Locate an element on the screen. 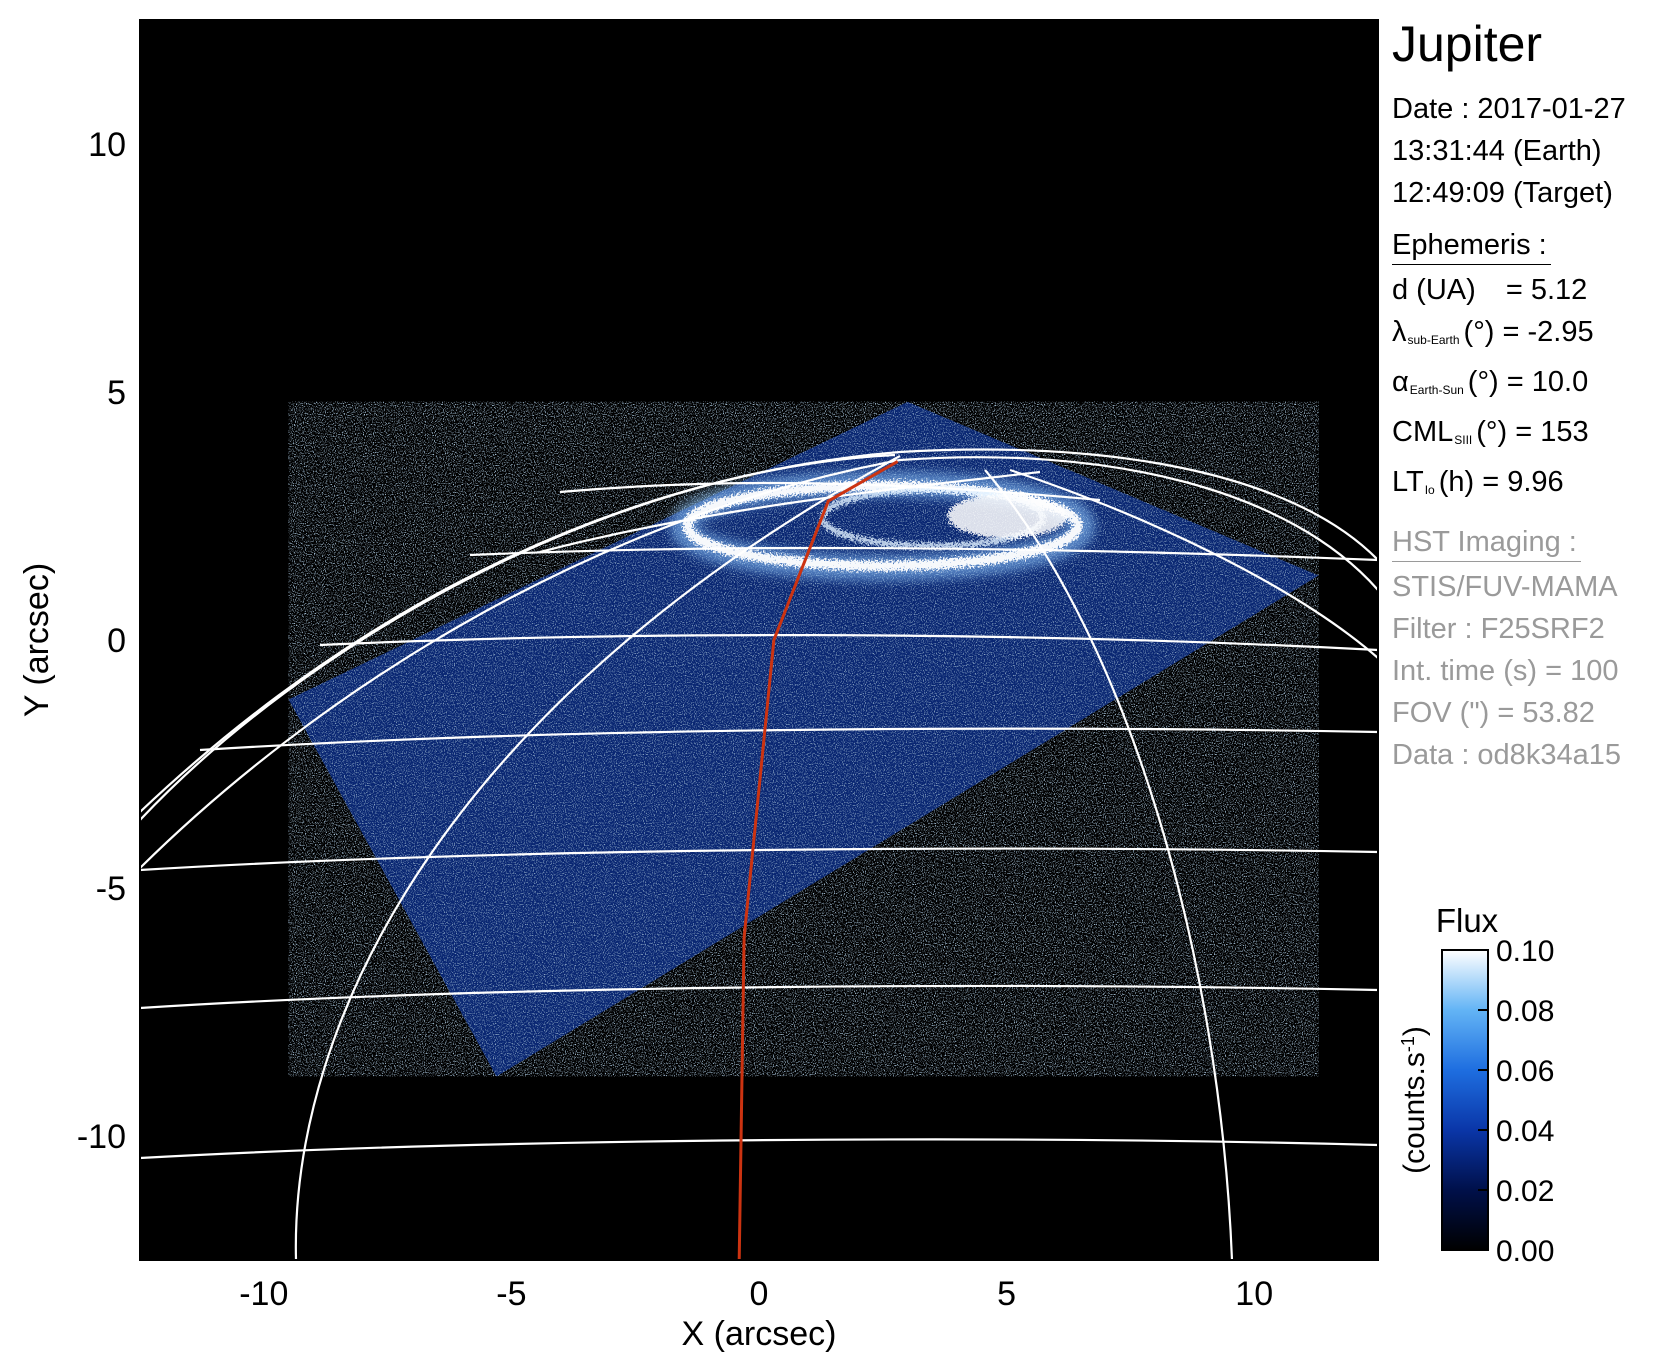 The width and height of the screenshot is (1677, 1367). data-id: Data : od8k34a15 is located at coordinates (1506, 755).